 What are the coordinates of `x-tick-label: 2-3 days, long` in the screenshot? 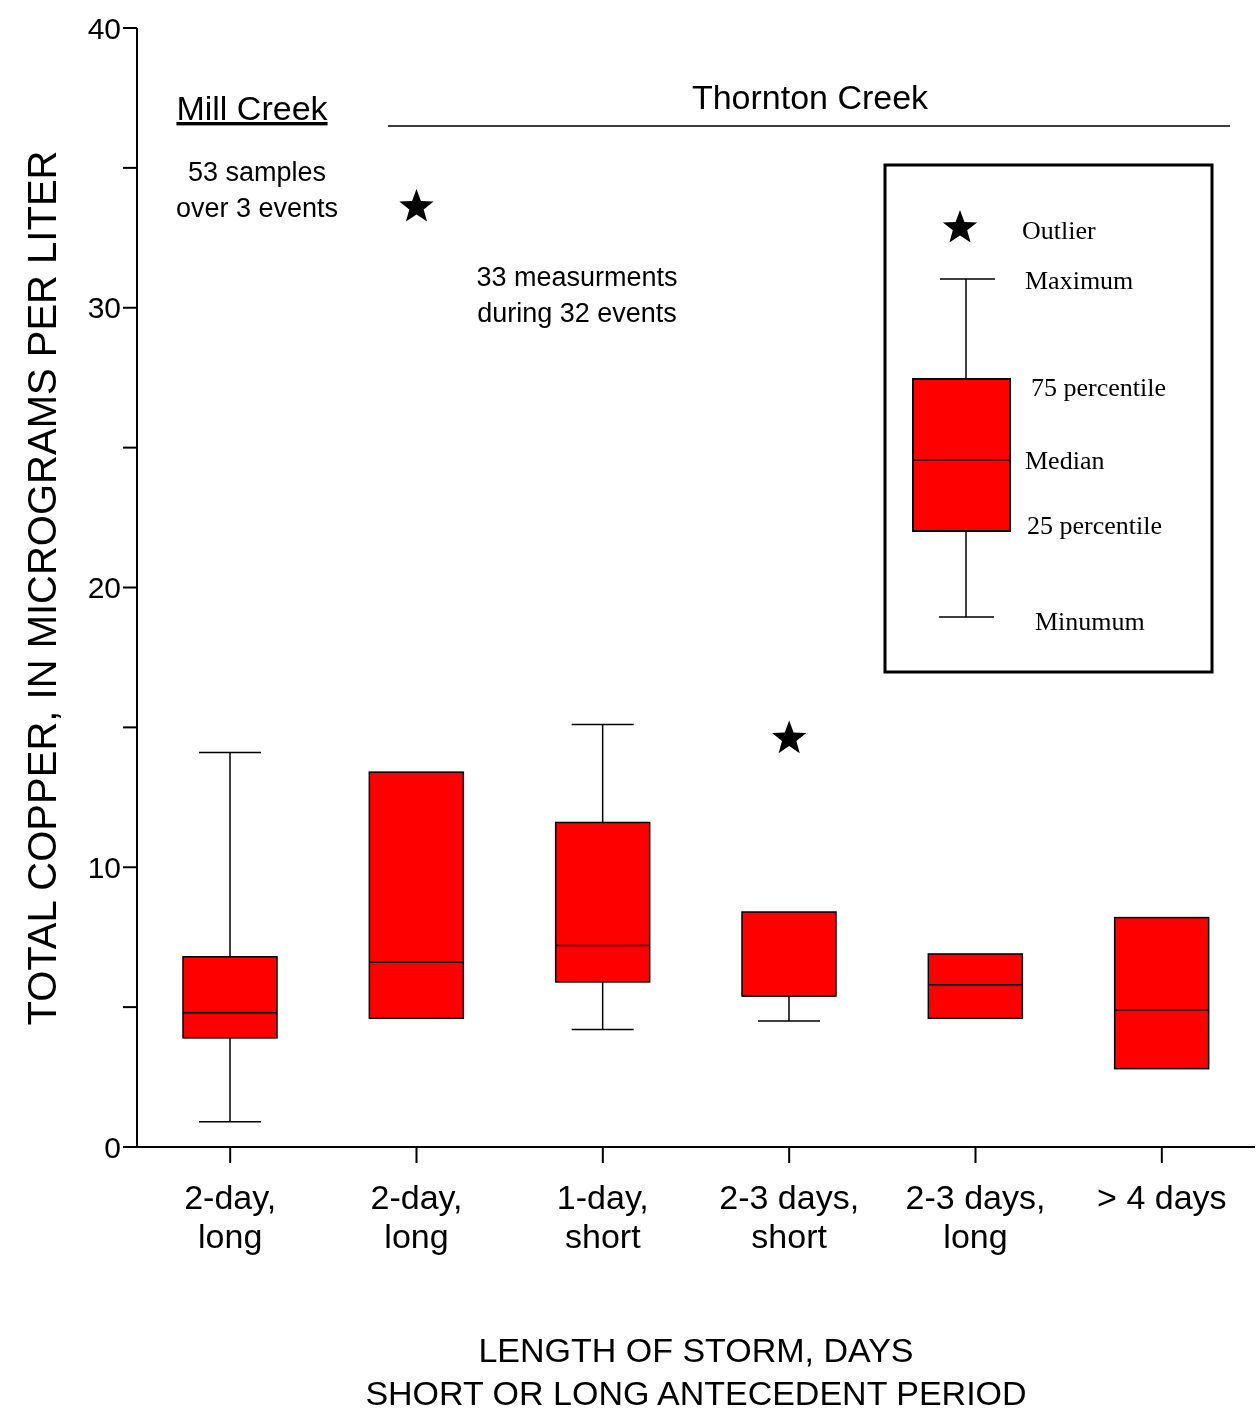 It's located at (975, 1217).